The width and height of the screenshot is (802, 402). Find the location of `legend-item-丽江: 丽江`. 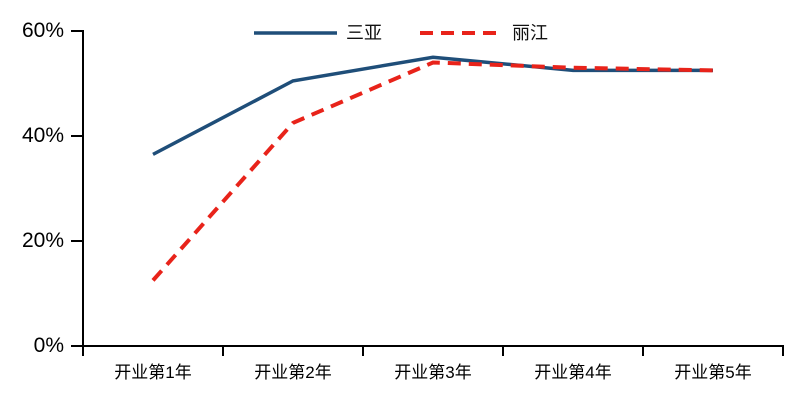

legend-item-丽江: 丽江 is located at coordinates (484, 33).